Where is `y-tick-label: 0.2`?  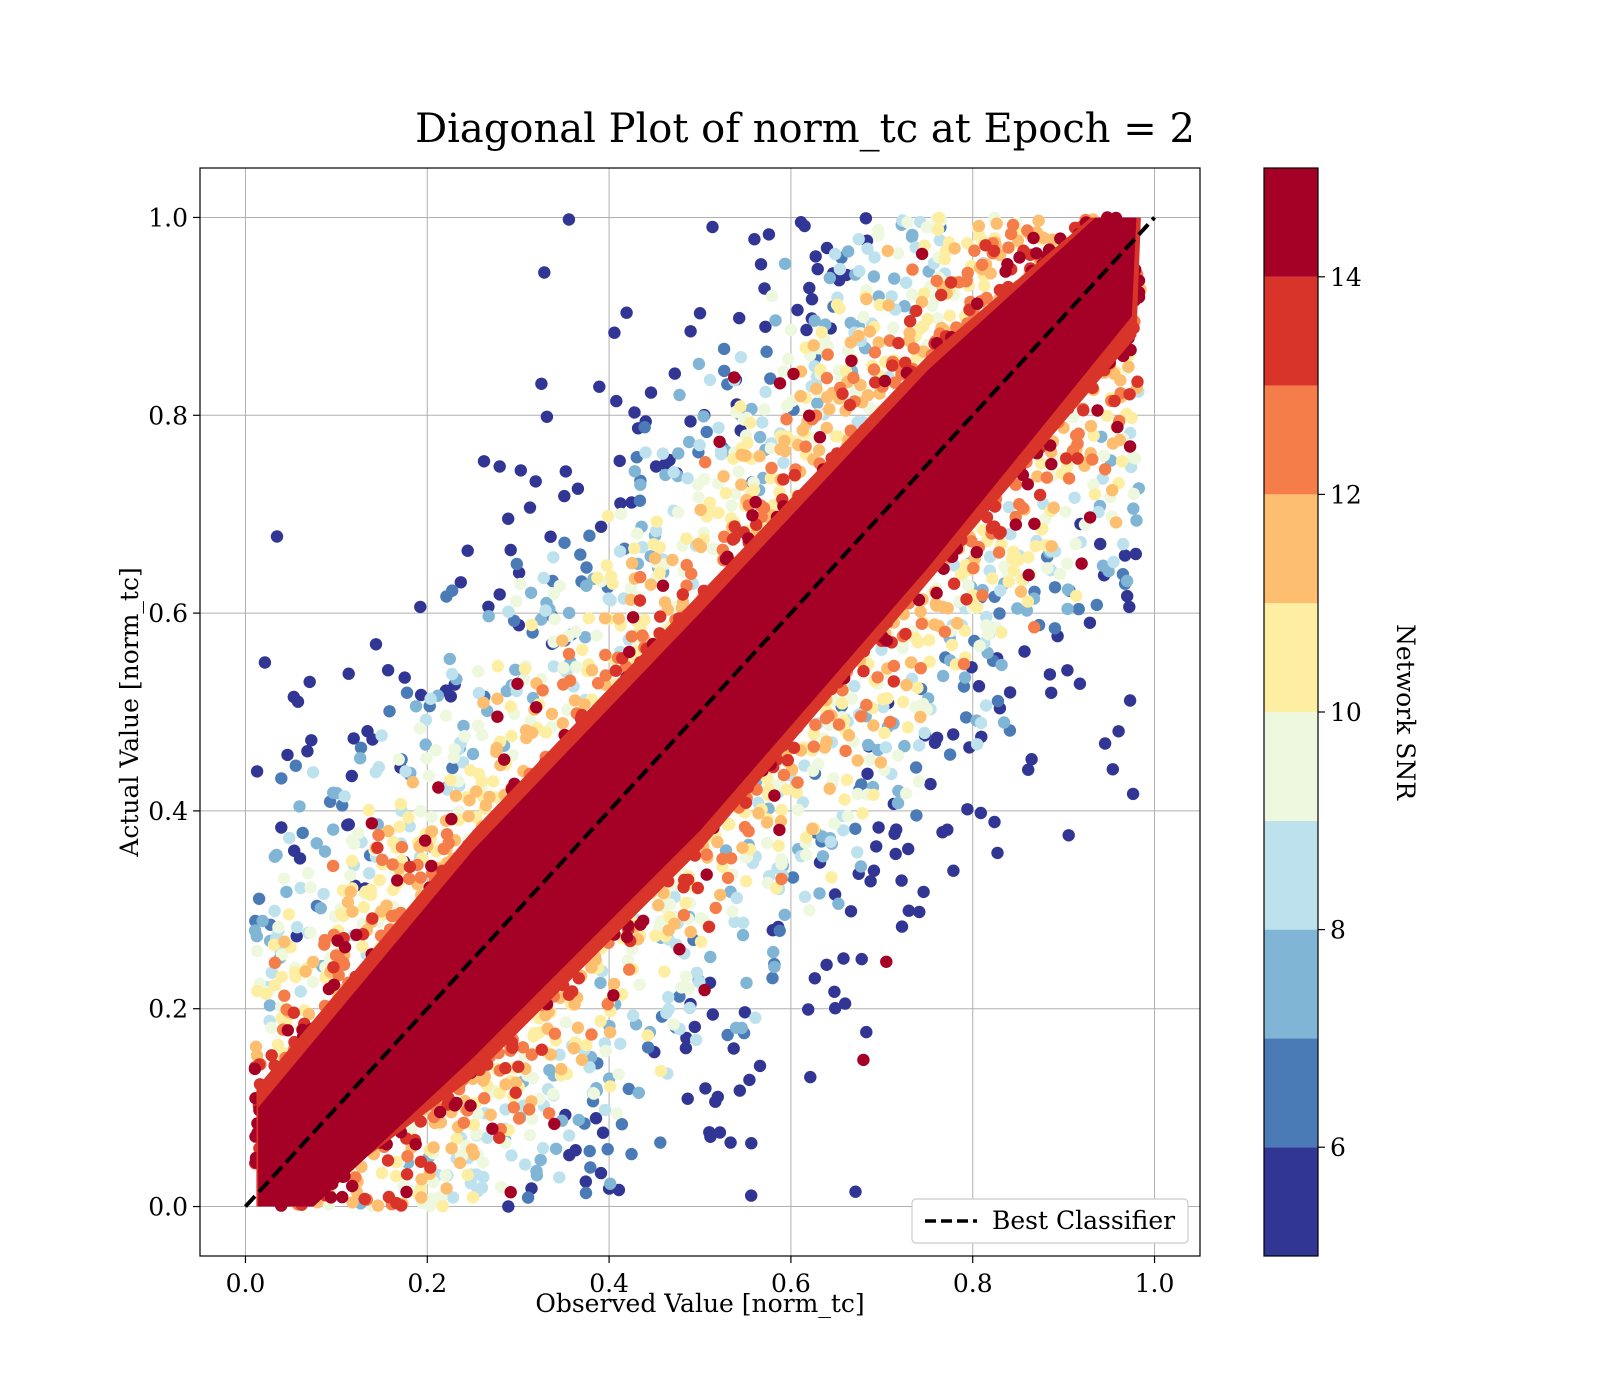
y-tick-label: 0.2 is located at coordinates (168, 1009).